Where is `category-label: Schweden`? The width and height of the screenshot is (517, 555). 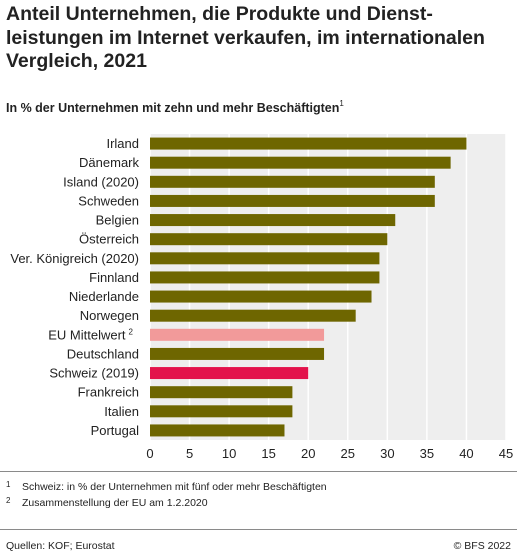 category-label: Schweden is located at coordinates (108, 200).